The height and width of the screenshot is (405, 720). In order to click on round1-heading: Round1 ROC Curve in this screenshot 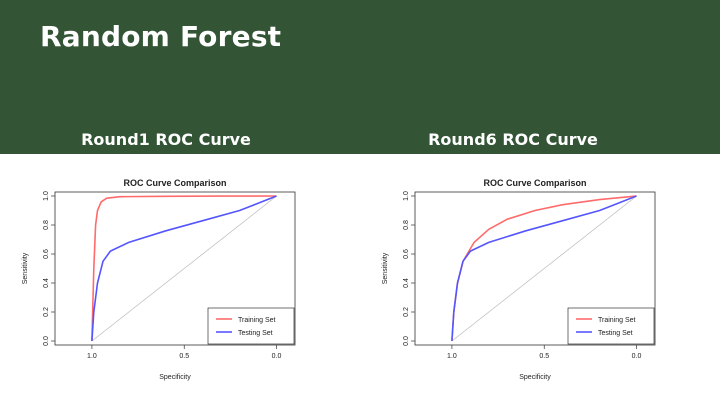, I will do `click(166, 139)`.